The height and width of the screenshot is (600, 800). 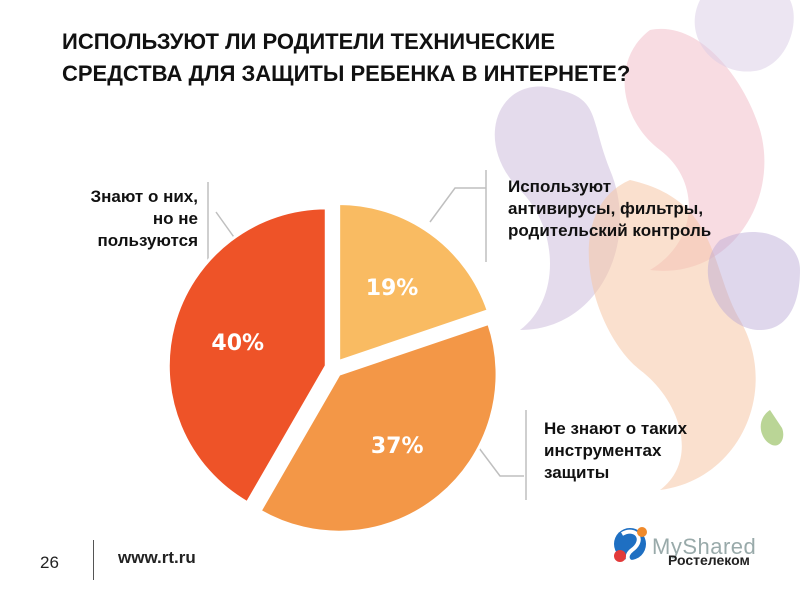 I want to click on decor-swirl-orange, so click(x=672, y=335).